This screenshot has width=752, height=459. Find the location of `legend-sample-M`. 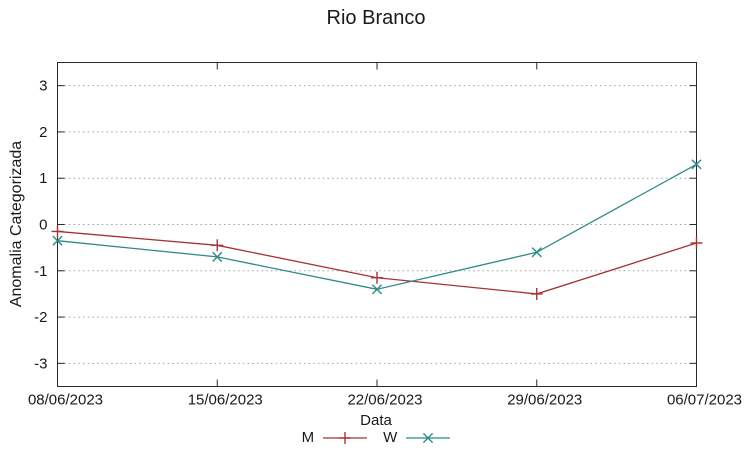

legend-sample-M is located at coordinates (345, 437).